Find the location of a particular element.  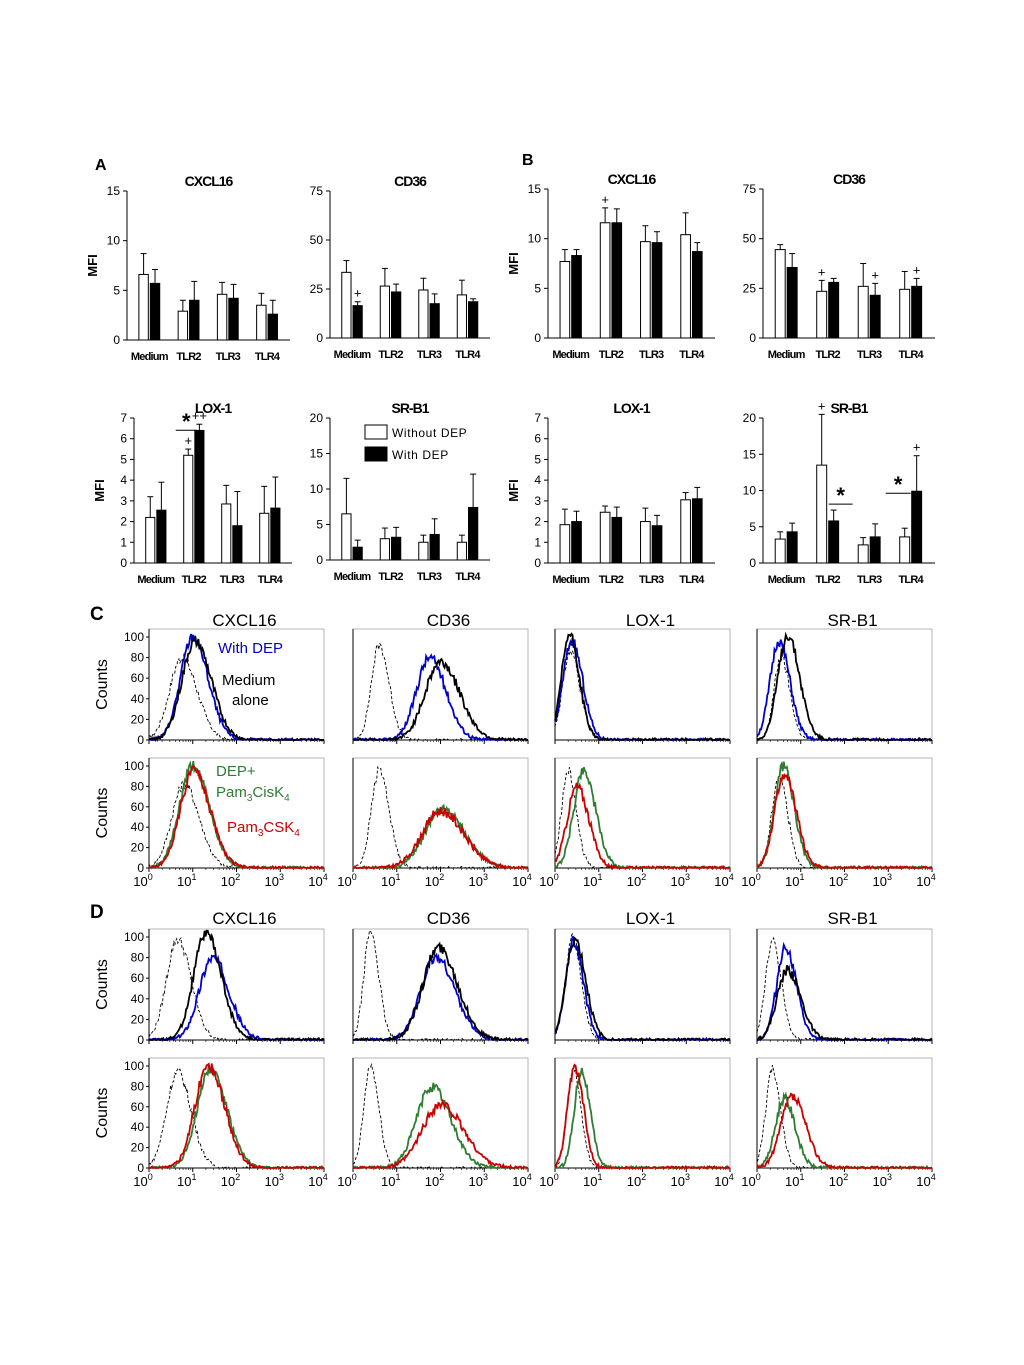

histogram-curve-dep-pam3ciscK4 is located at coordinates (642, 818).